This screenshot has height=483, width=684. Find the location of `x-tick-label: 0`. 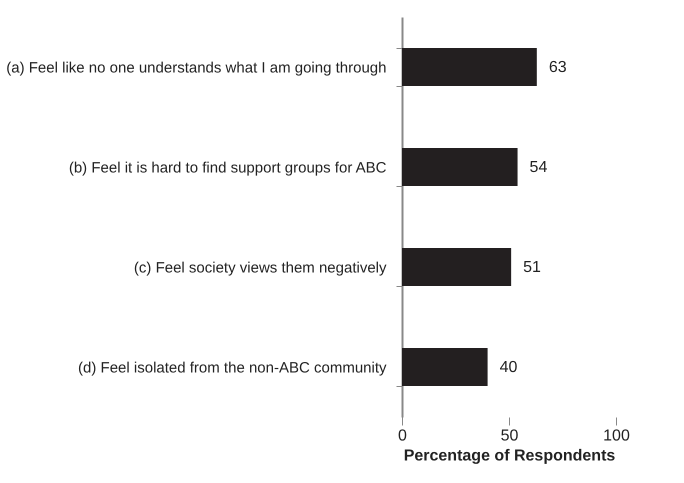

x-tick-label: 0 is located at coordinates (403, 436).